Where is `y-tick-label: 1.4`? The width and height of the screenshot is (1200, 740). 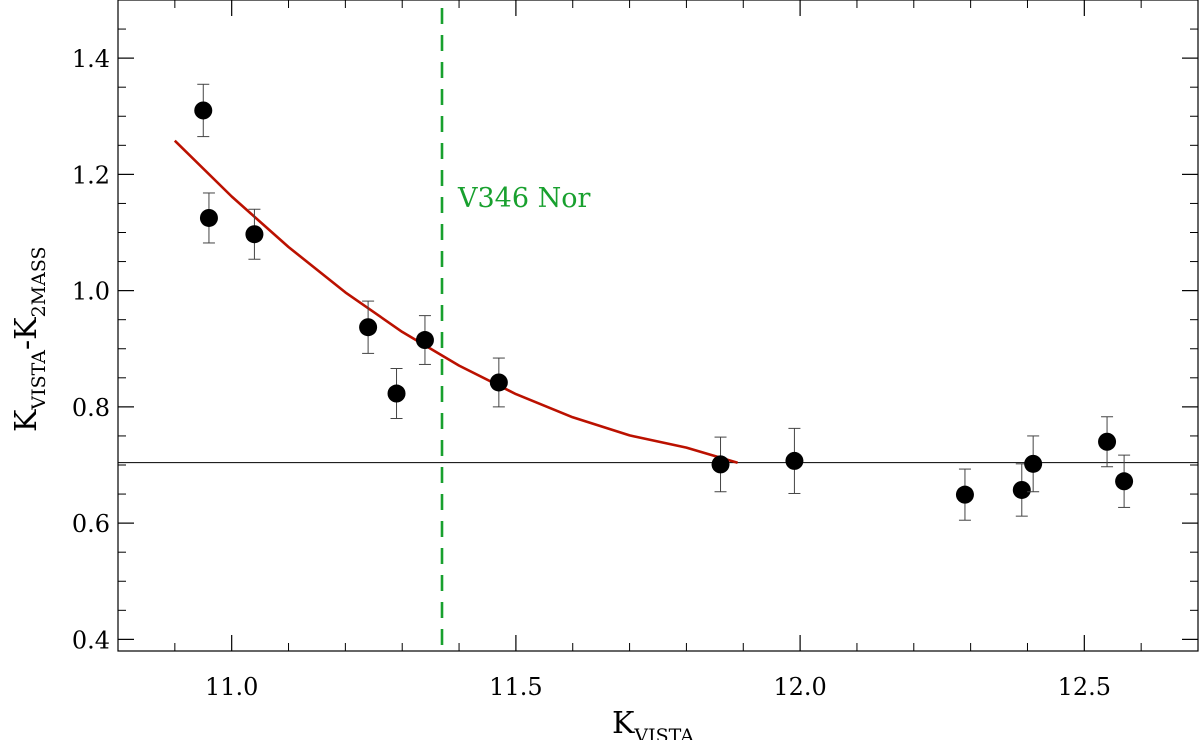
y-tick-label: 1.4 is located at coordinates (91, 59).